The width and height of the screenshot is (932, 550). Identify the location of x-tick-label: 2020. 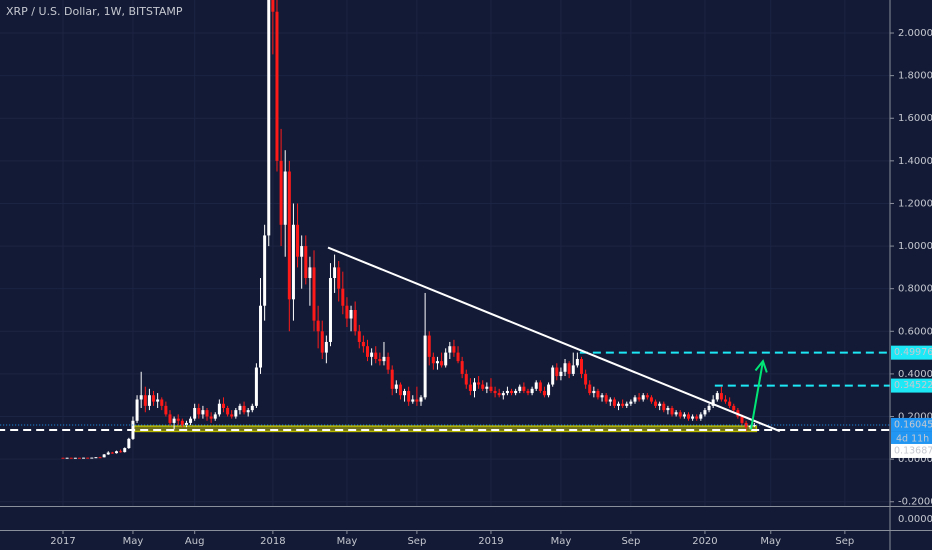
(704, 541).